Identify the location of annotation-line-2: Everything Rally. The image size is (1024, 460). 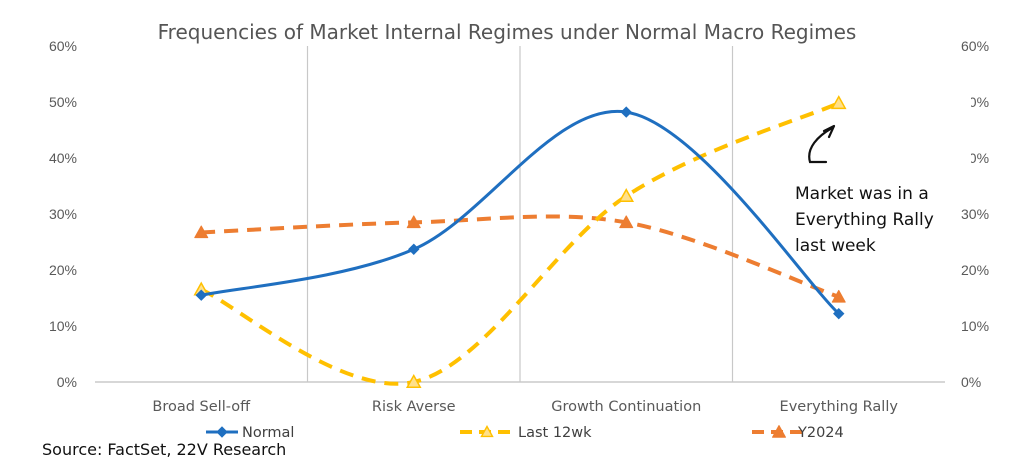
(864, 220).